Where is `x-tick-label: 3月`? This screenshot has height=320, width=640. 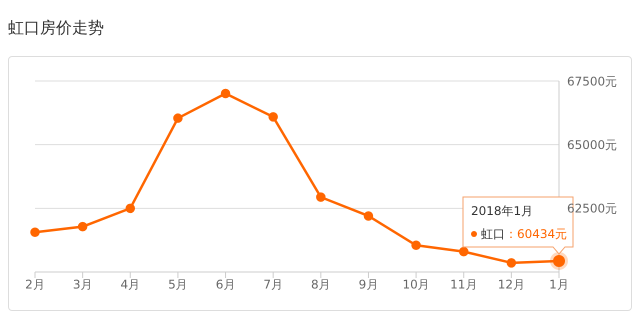 x-tick-label: 3月 is located at coordinates (82, 285).